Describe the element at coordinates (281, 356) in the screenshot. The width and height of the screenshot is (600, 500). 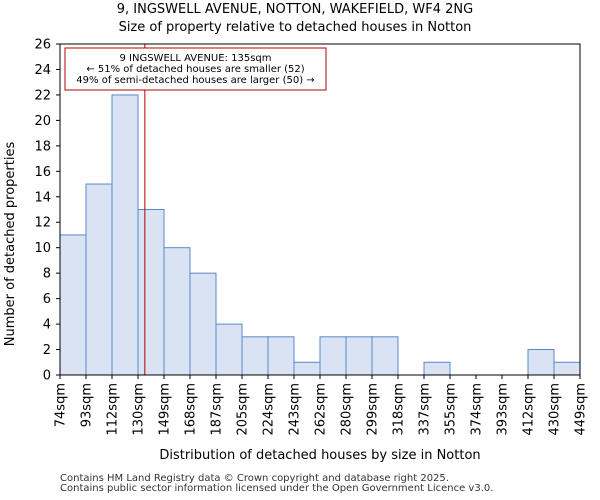
I see `bar-224sqm` at that location.